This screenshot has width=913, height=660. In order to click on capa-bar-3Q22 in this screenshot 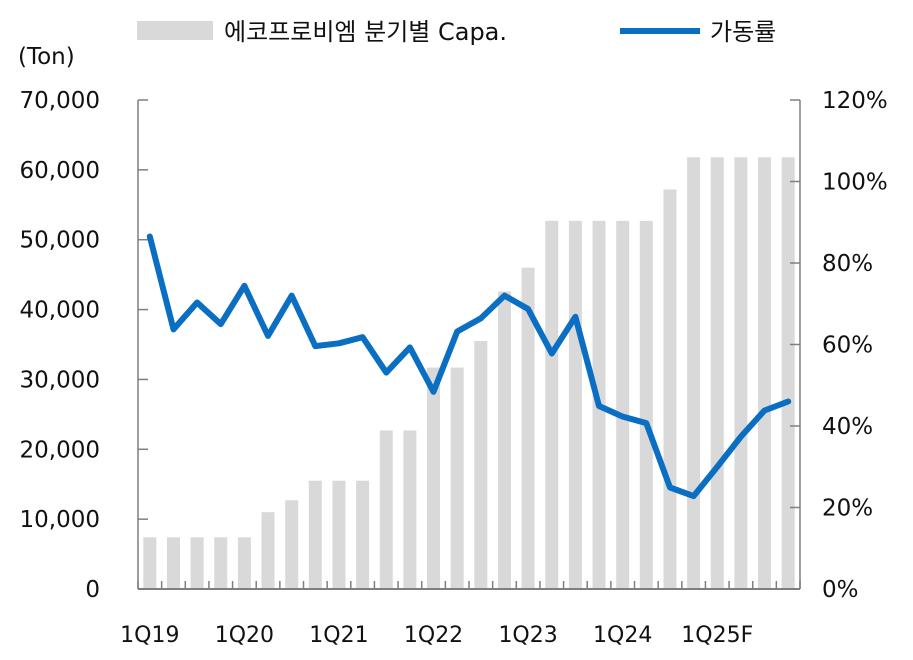, I will do `click(481, 465)`.